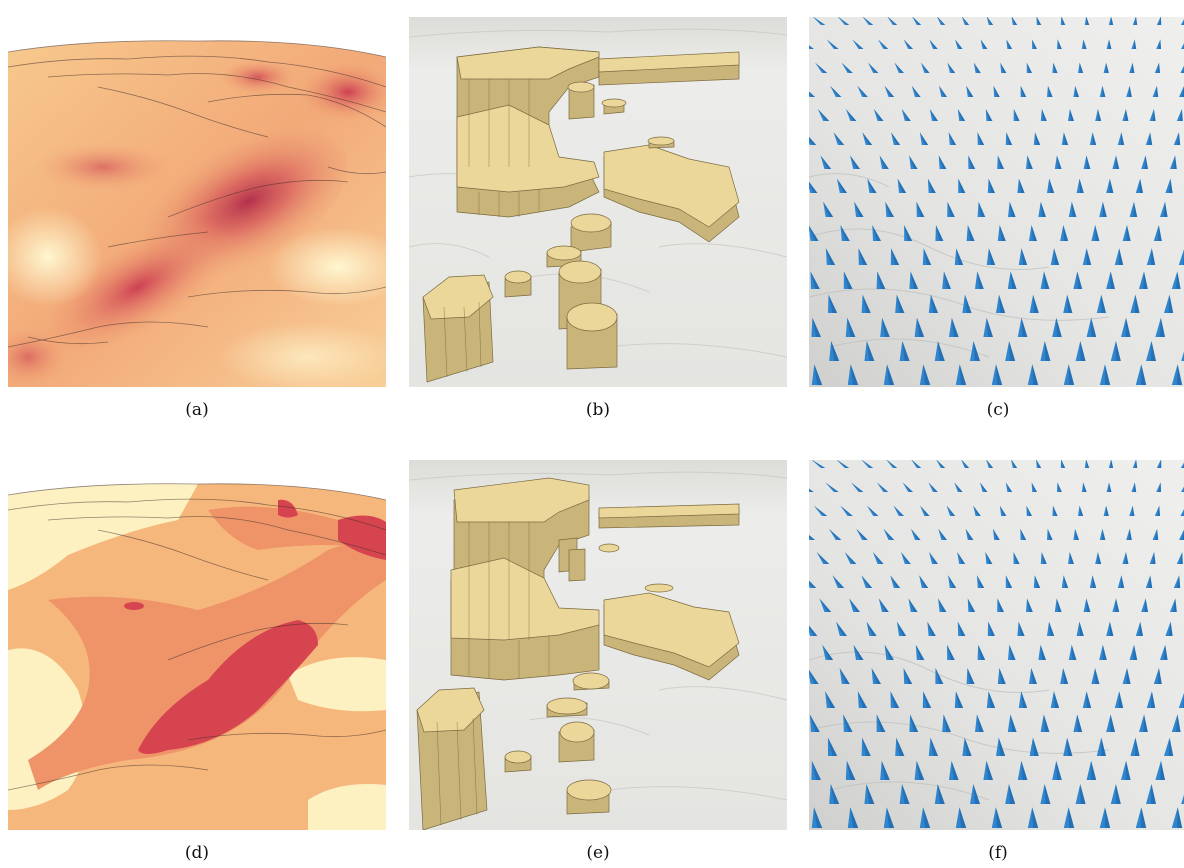 Image resolution: width=1184 pixels, height=868 pixels. I want to click on cone-glyph-field-image-variant, so click(996, 645).